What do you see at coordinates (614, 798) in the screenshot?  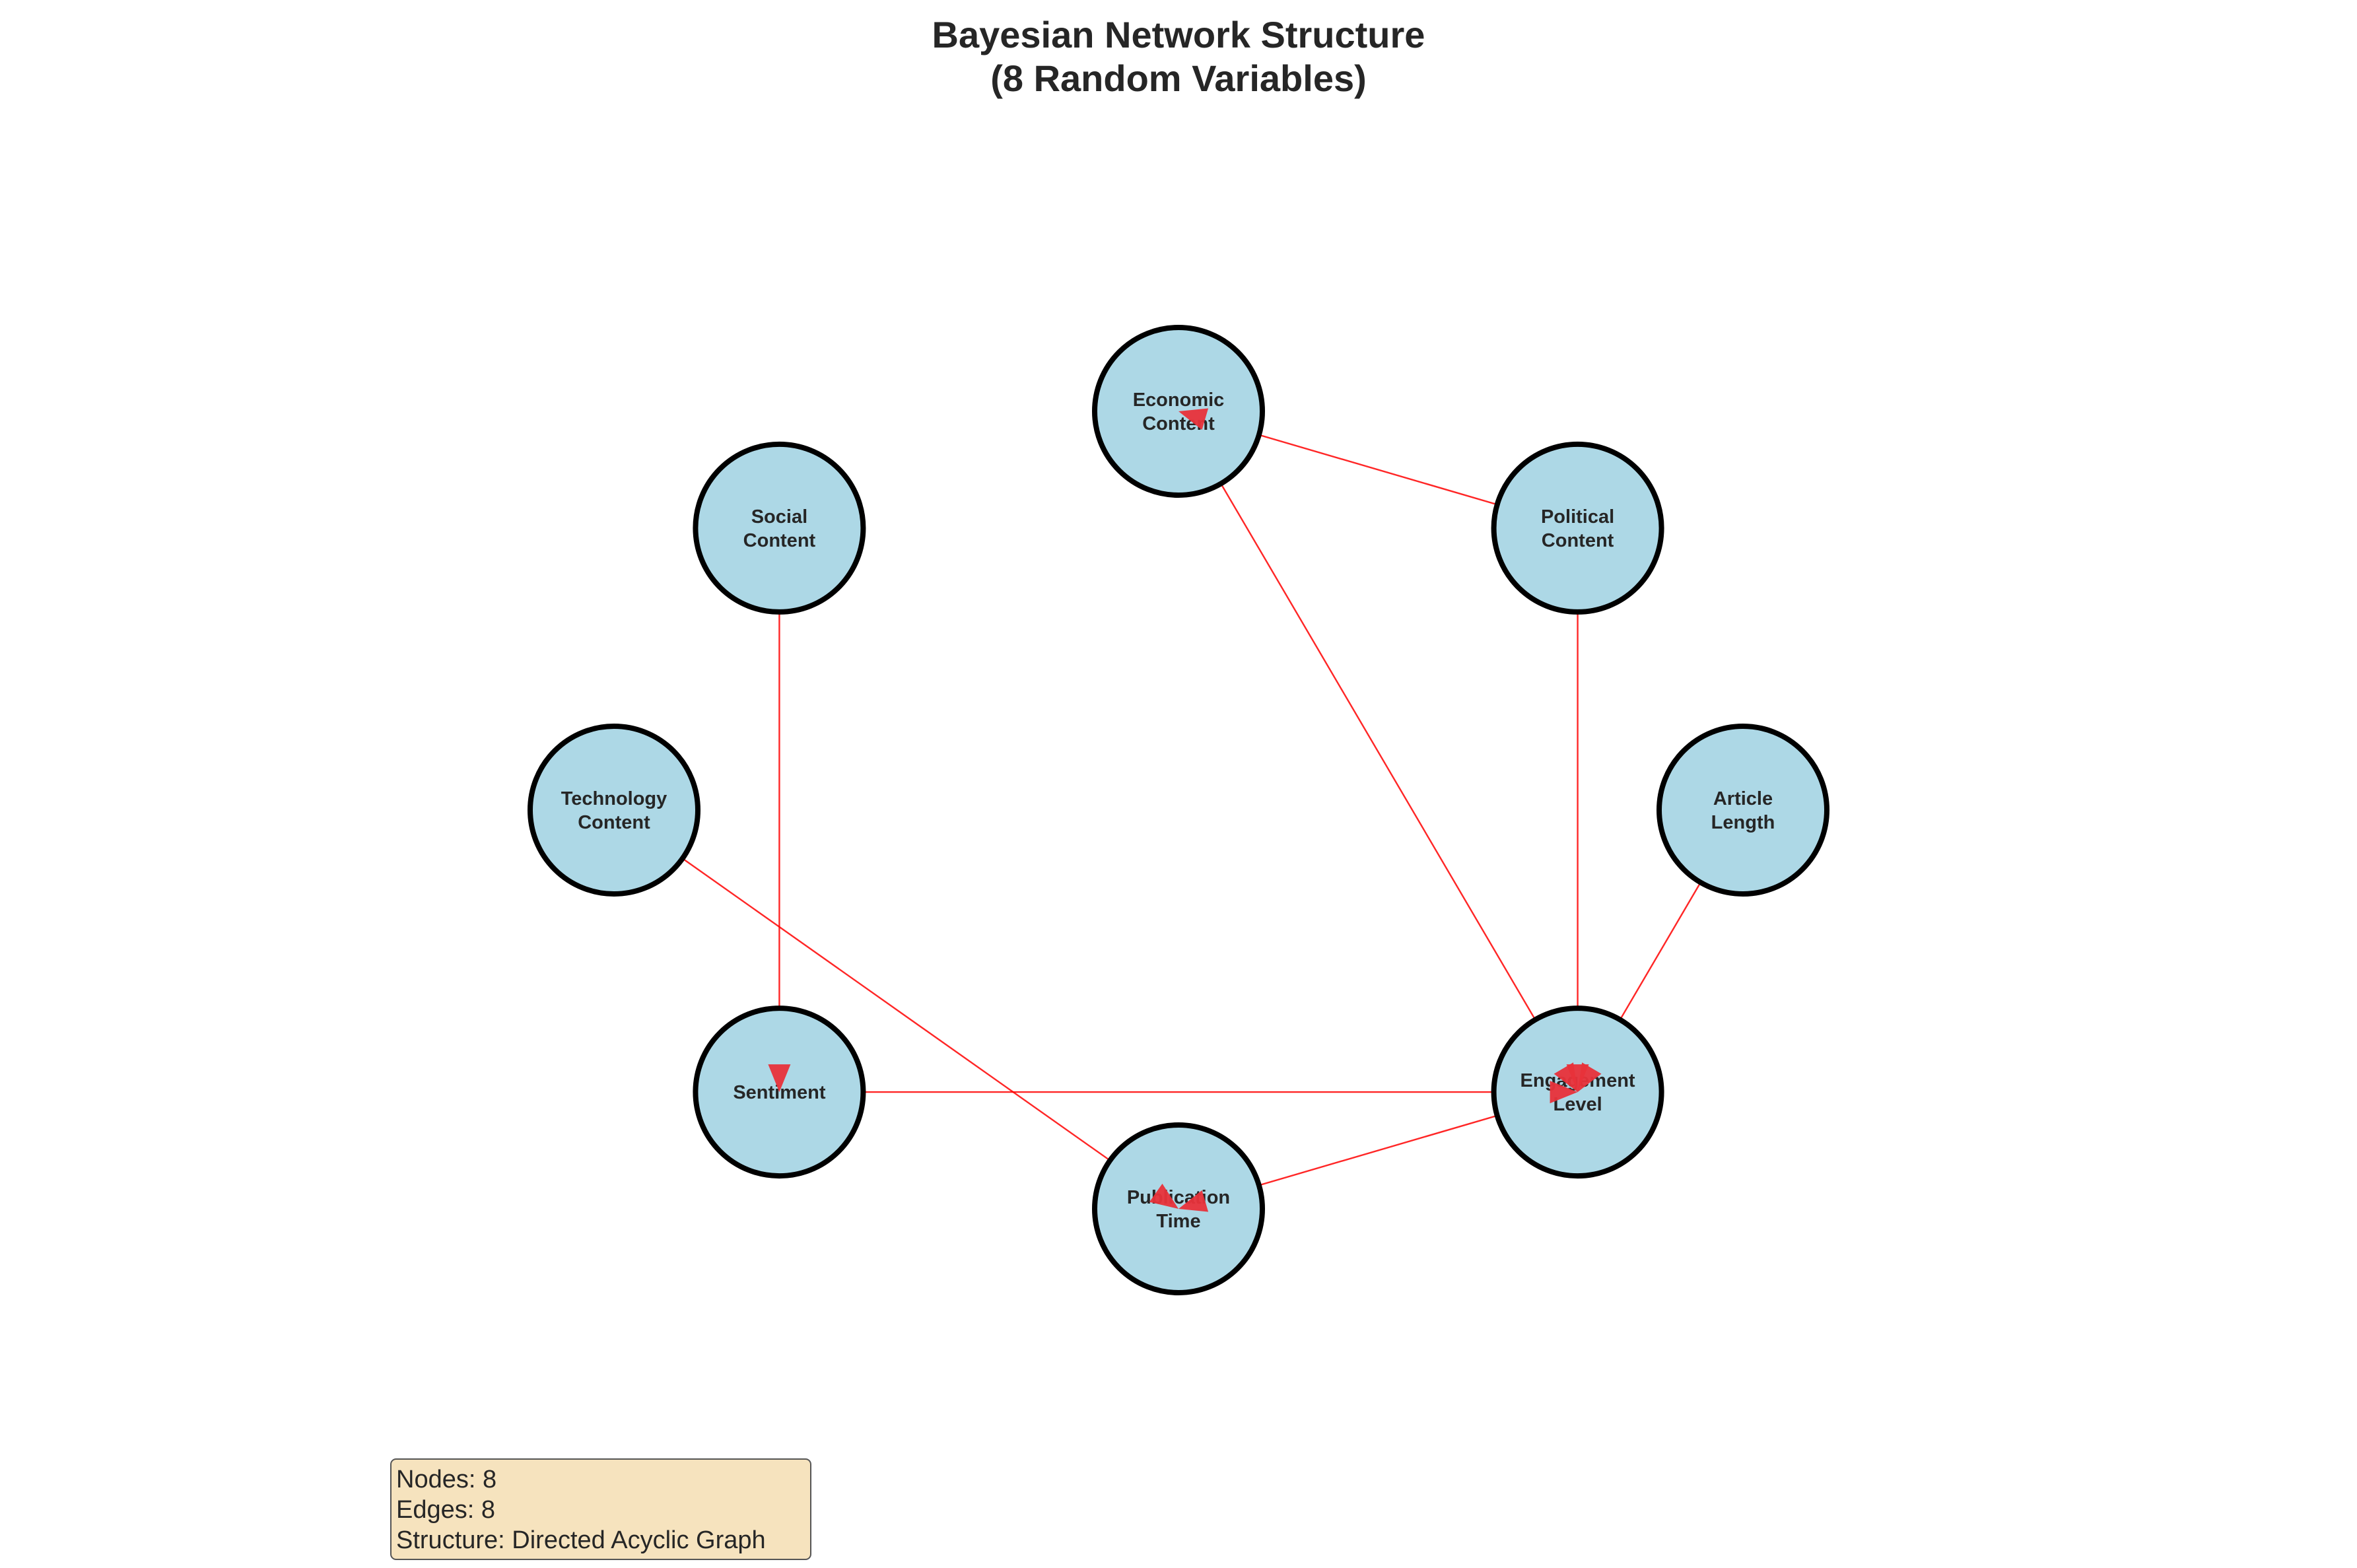 I see `node-label: Technology` at bounding box center [614, 798].